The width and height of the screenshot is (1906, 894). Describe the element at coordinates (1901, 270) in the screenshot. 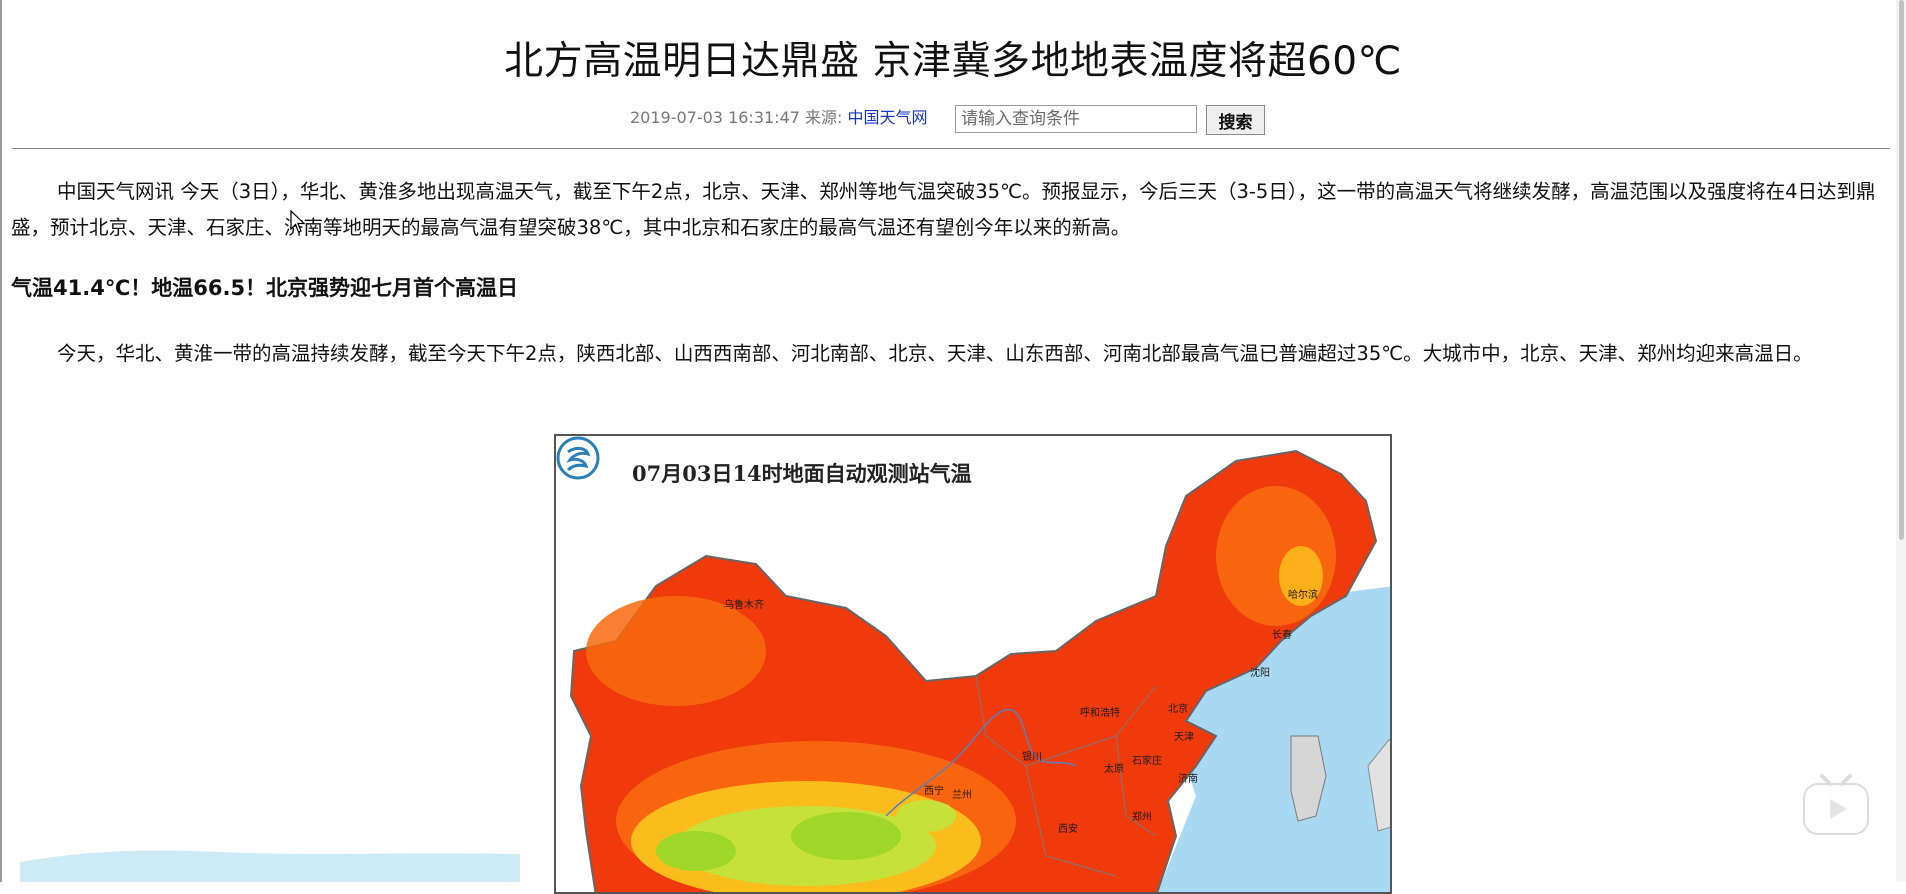

I see `scrollbar-thumb` at that location.